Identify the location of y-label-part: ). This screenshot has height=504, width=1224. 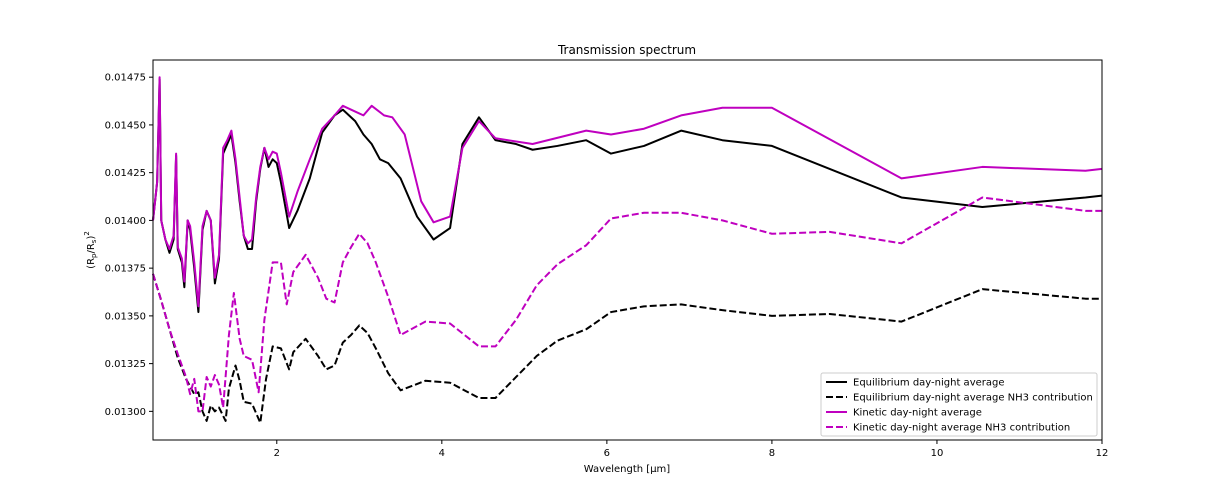
(91, 238).